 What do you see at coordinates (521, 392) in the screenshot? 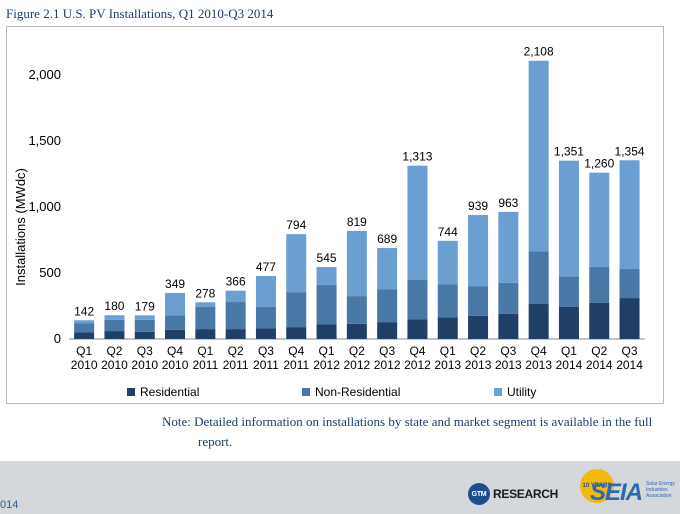
I see `legend-label-utility: Utility` at bounding box center [521, 392].